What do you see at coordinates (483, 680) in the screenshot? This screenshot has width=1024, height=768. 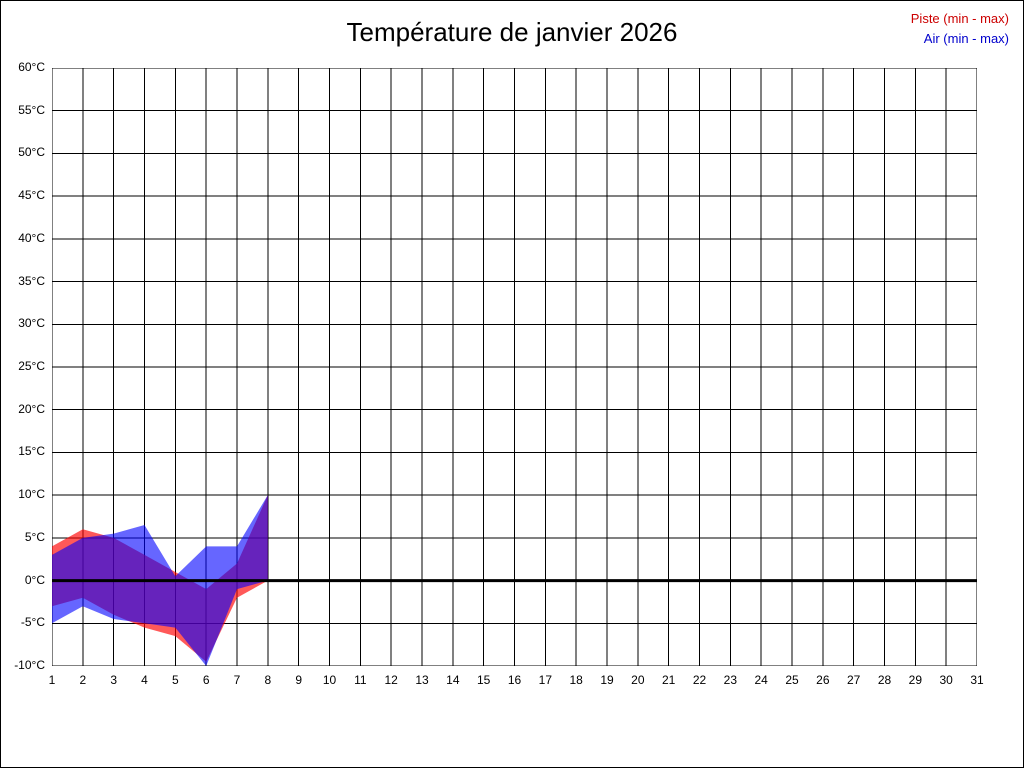 I see `x-tick-label: 15` at bounding box center [483, 680].